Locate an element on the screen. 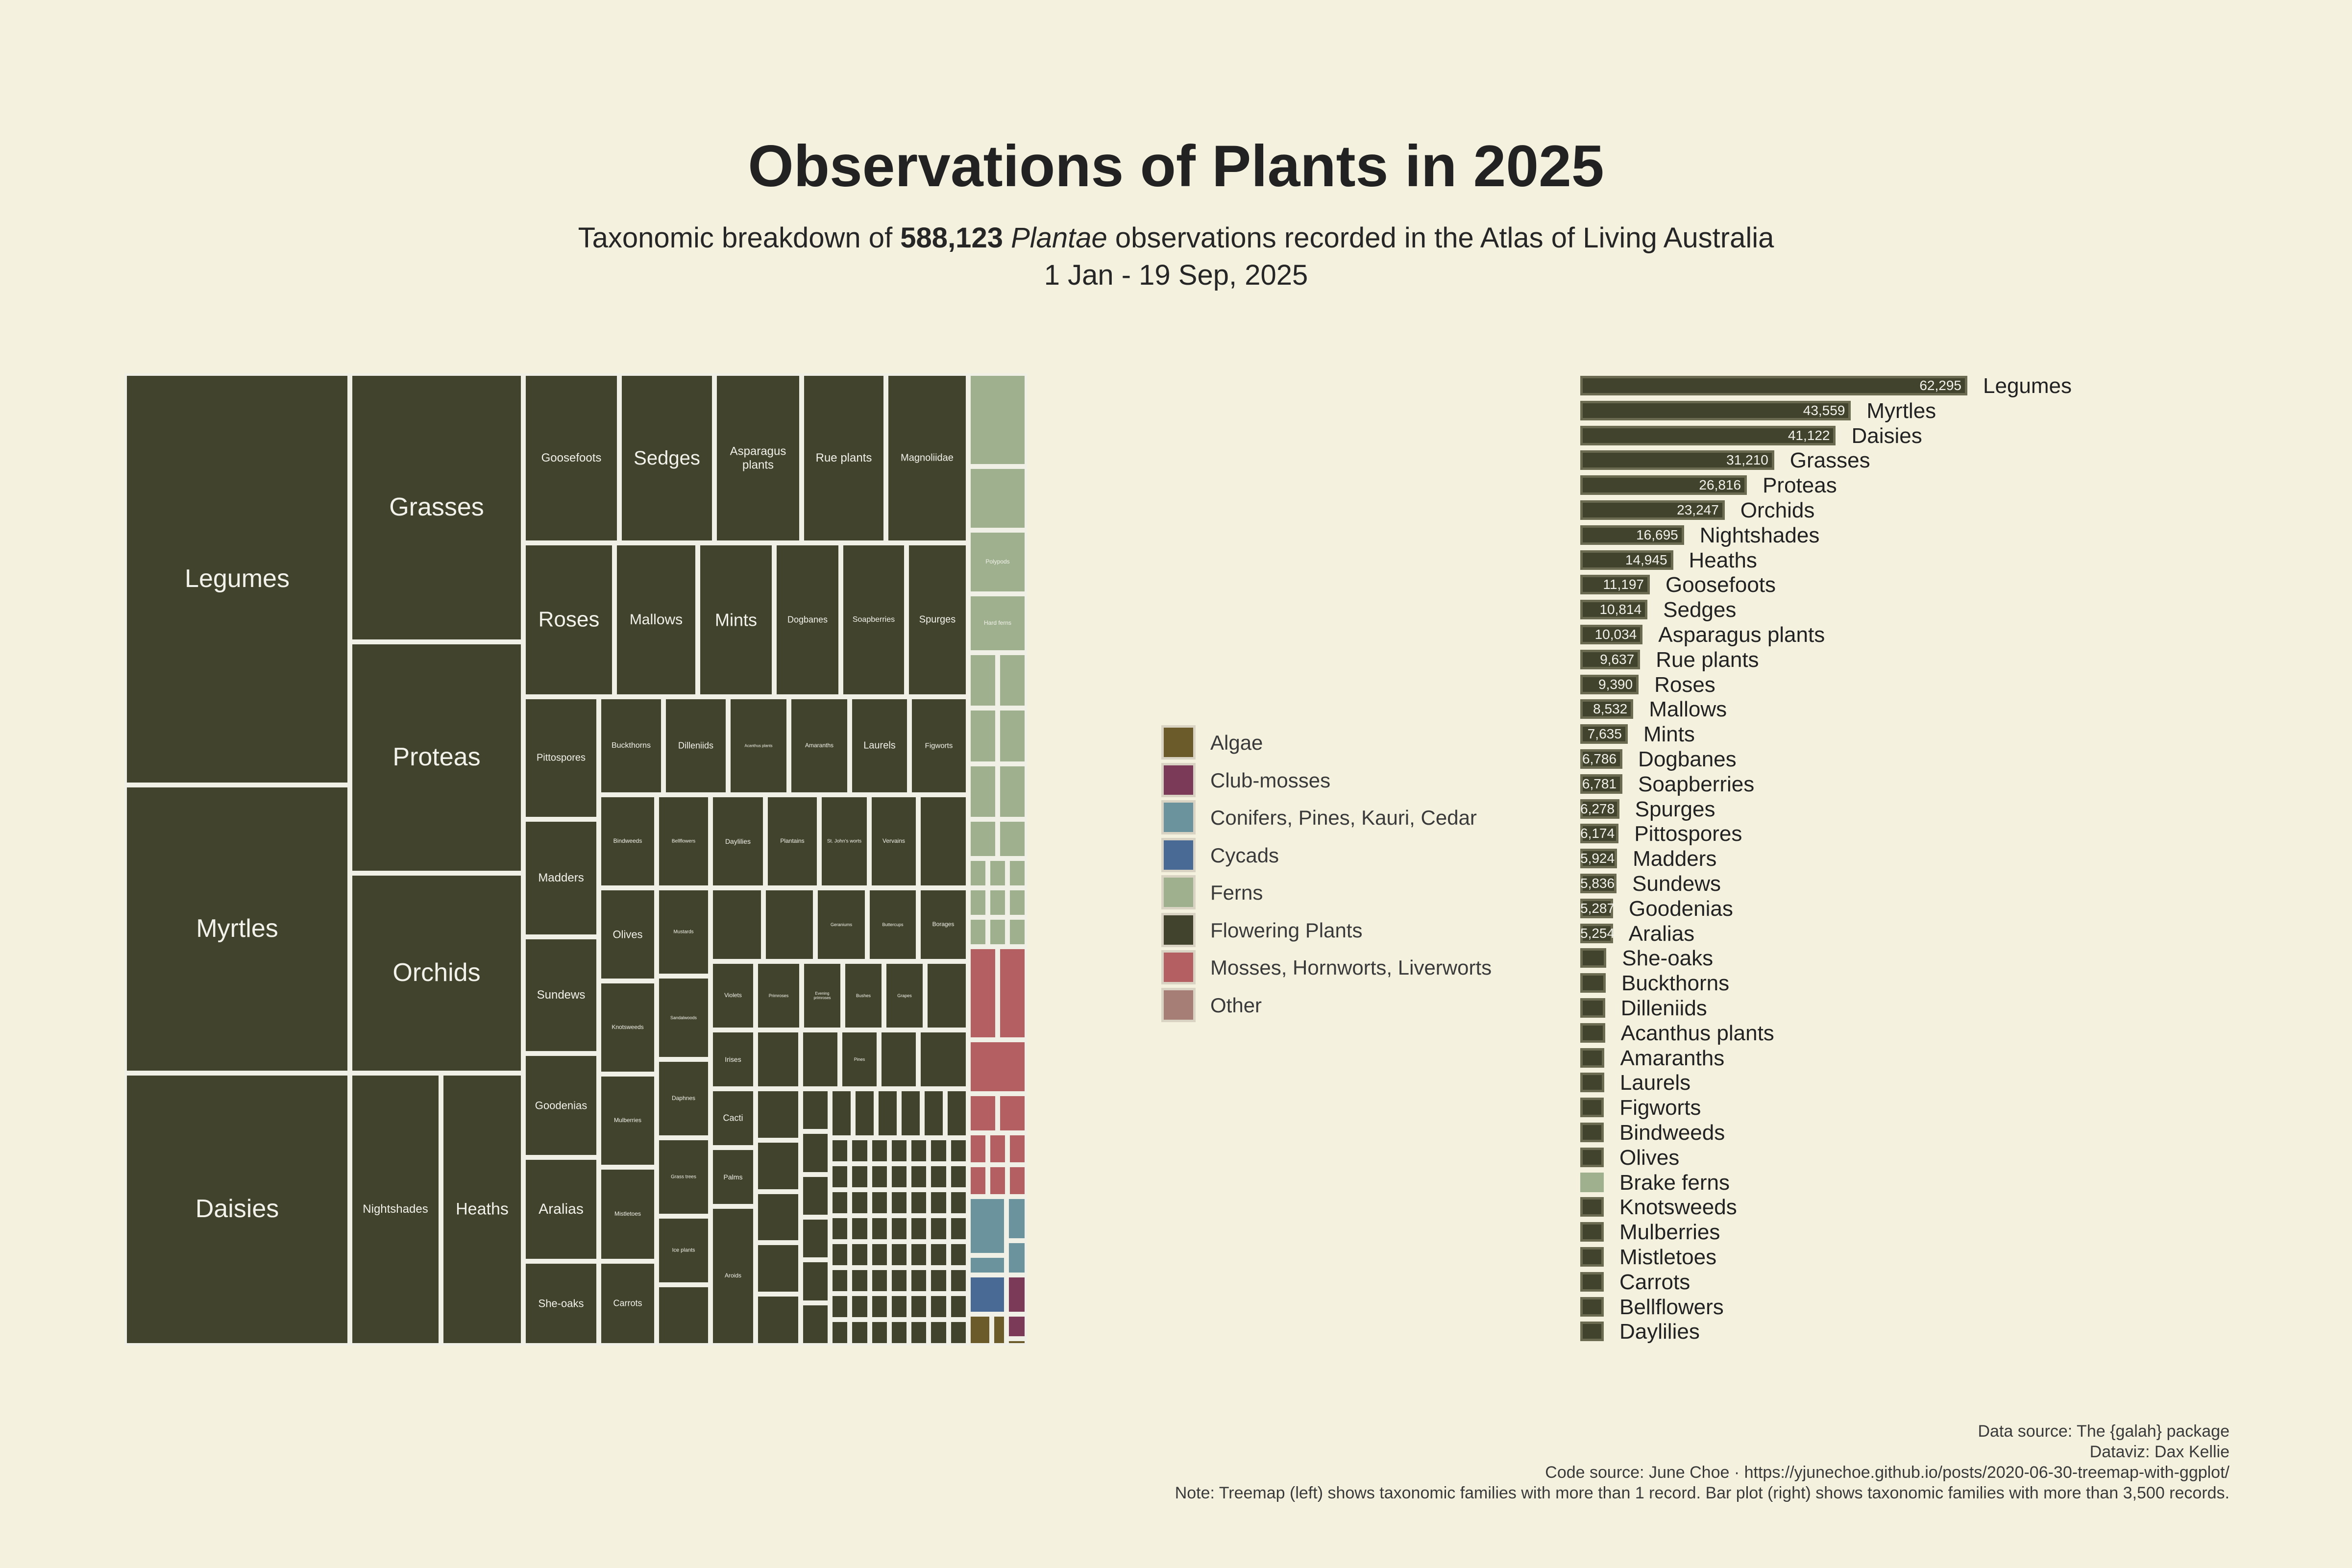 This screenshot has height=1568, width=2352. bar-category-label: Bindweeds is located at coordinates (1672, 1133).